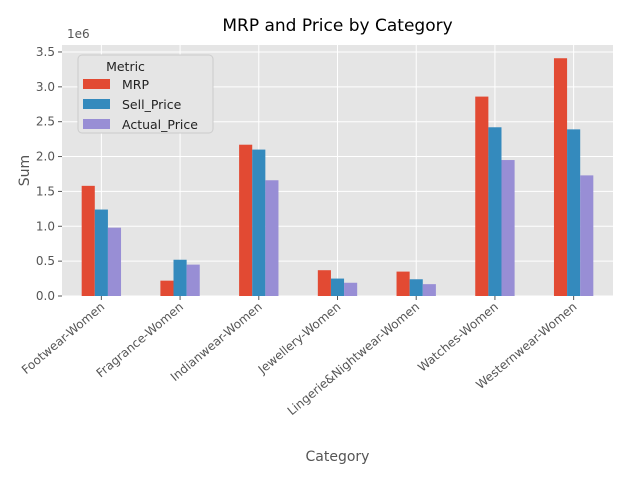  What do you see at coordinates (353, 359) in the screenshot?
I see `x-tick-label: Lingerie&Nightwear-Women` at bounding box center [353, 359].